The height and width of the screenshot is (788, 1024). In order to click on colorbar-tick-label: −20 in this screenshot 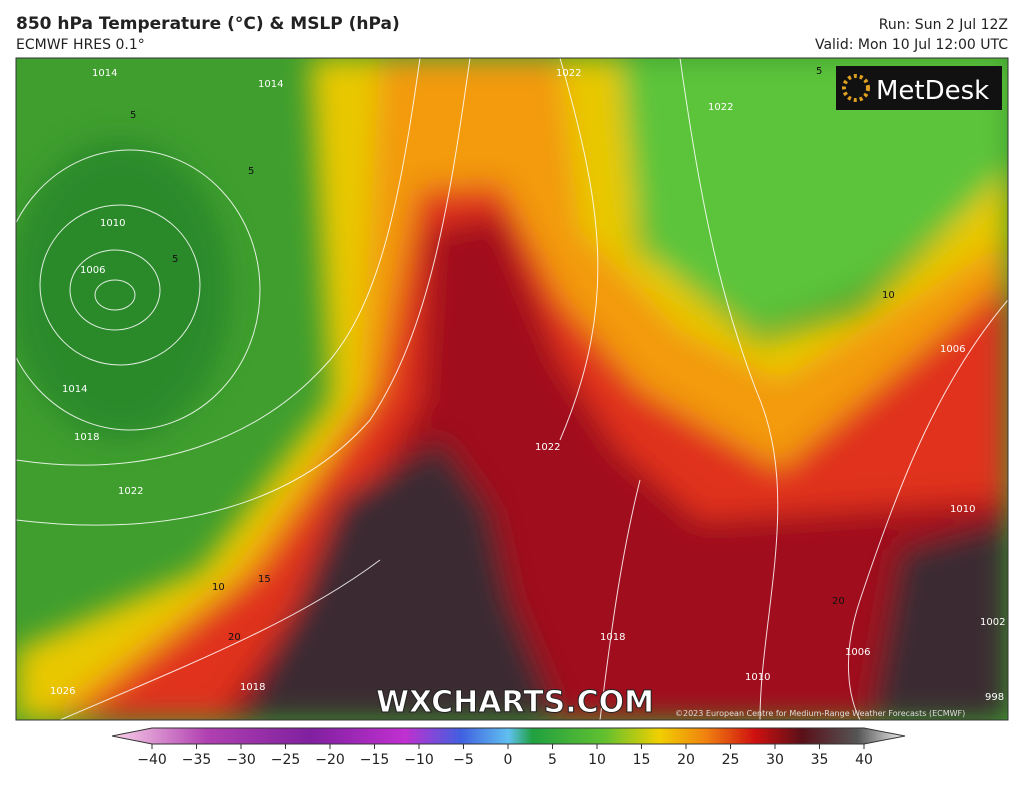, I will do `click(330, 760)`.